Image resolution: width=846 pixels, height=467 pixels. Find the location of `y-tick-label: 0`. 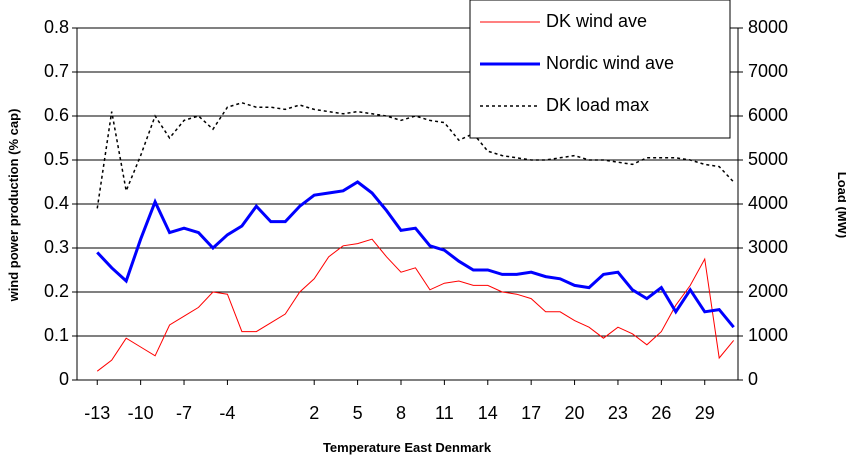

y-tick-label: 0 is located at coordinates (64, 379).